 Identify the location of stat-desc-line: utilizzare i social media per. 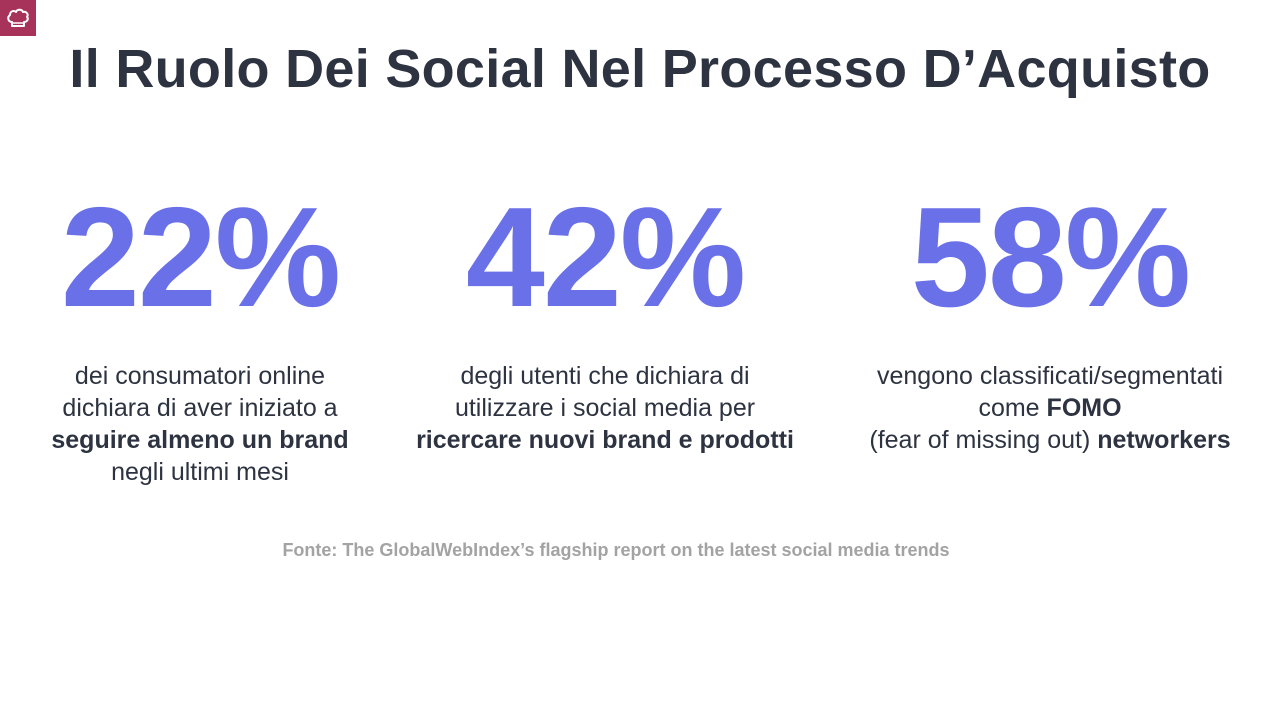
(605, 408).